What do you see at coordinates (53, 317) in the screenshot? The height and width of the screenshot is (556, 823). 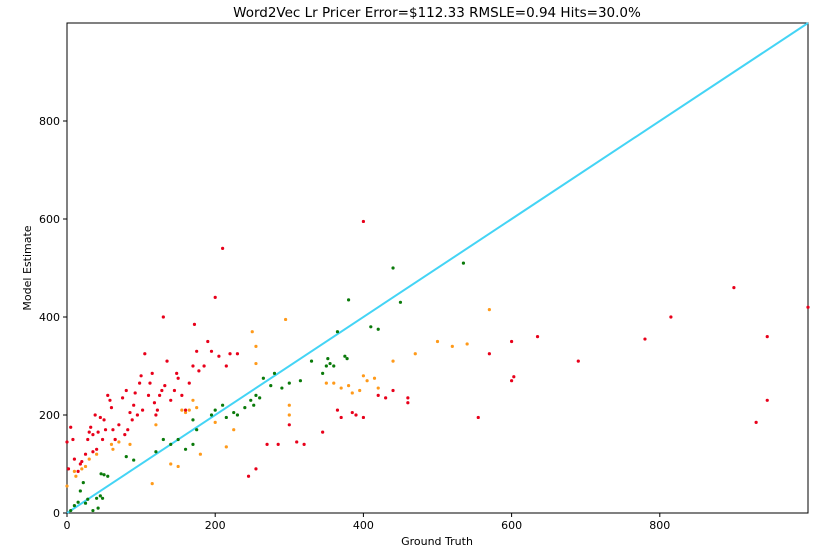 I see `y-axis-ticks: 0 200 400 600 800` at bounding box center [53, 317].